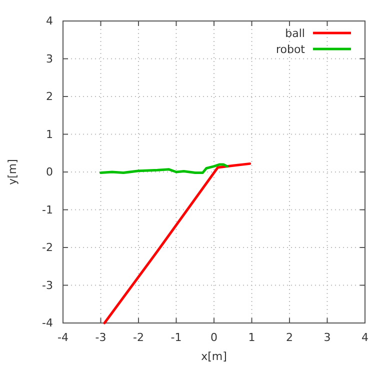 The width and height of the screenshot is (389, 374). Describe the element at coordinates (47, 285) in the screenshot. I see `y-tick-label: -3` at that location.